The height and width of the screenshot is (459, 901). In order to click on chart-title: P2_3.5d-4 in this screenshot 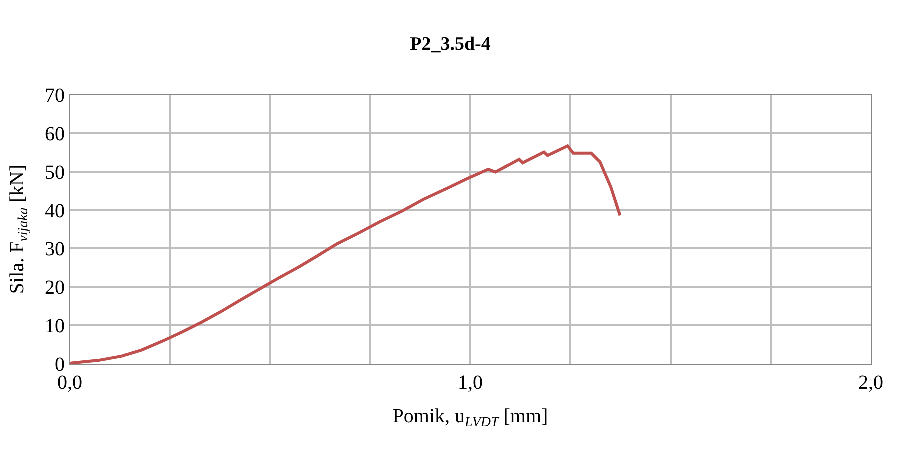, I will do `click(451, 45)`.